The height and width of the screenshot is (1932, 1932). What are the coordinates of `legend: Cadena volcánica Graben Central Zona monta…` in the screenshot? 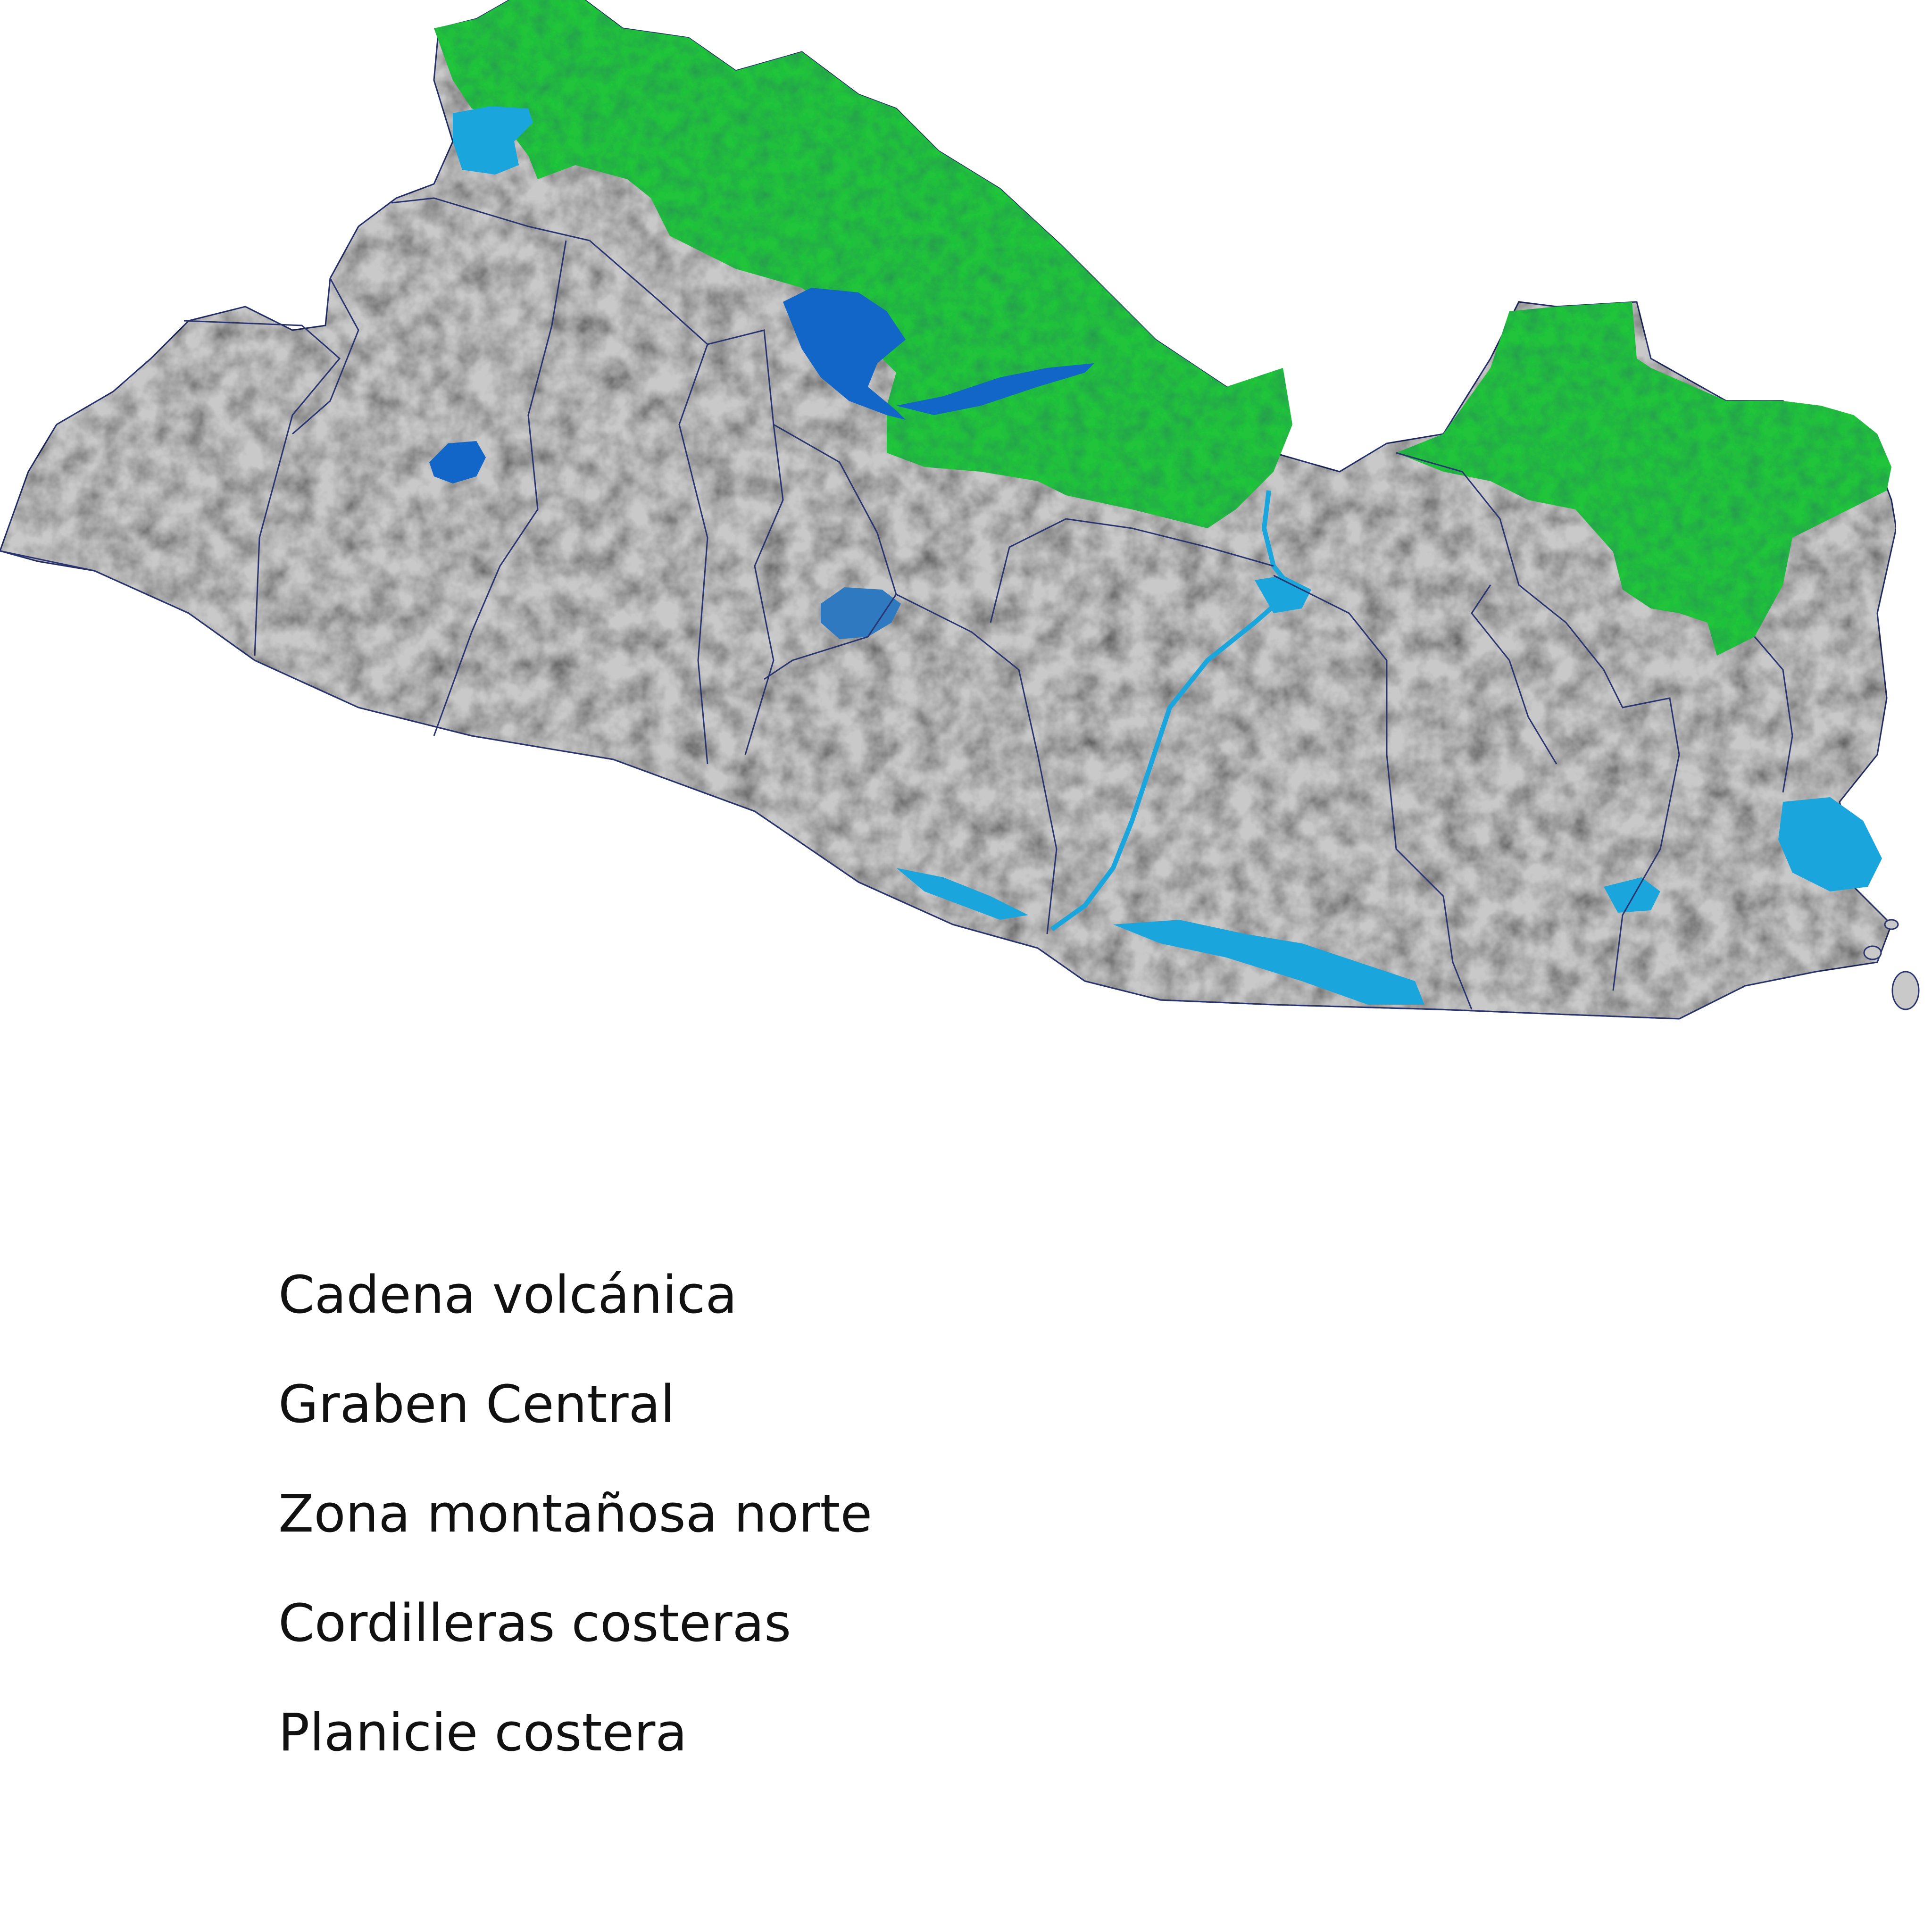 It's located at (655, 1542).